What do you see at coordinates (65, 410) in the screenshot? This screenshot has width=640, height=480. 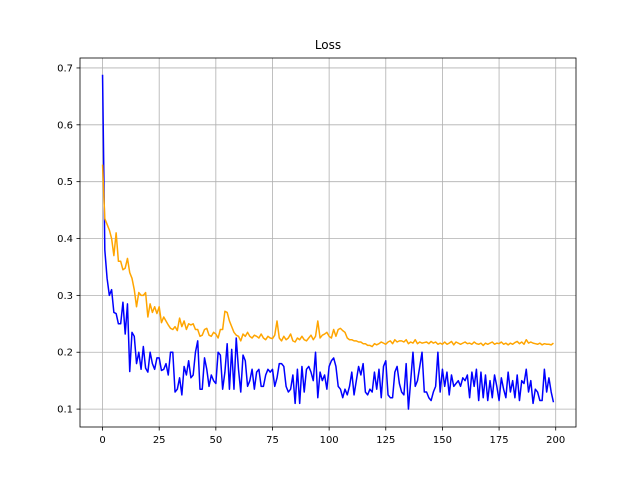 I see `y-tick-label: 0.1` at bounding box center [65, 410].